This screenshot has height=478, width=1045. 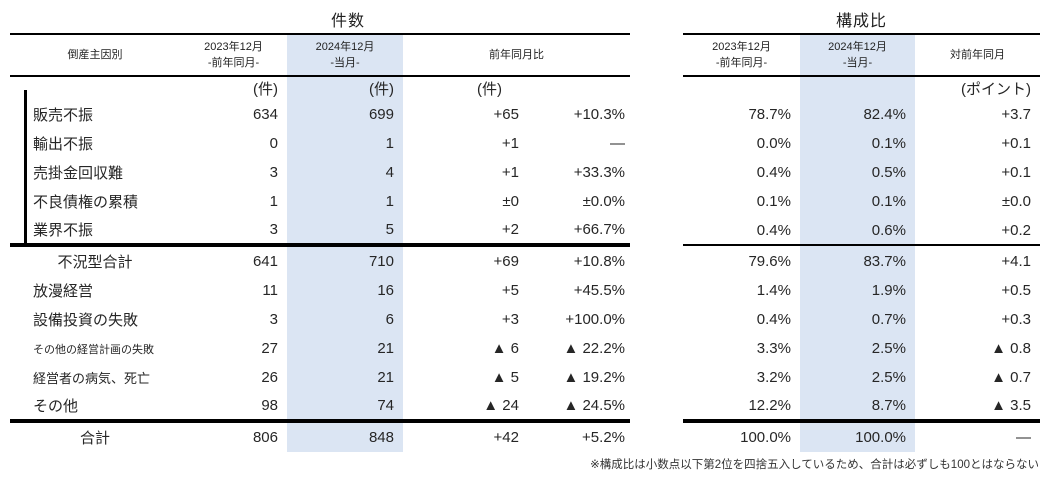 What do you see at coordinates (857, 435) in the screenshot?
I see `cell-r2024: 100.0%` at bounding box center [857, 435].